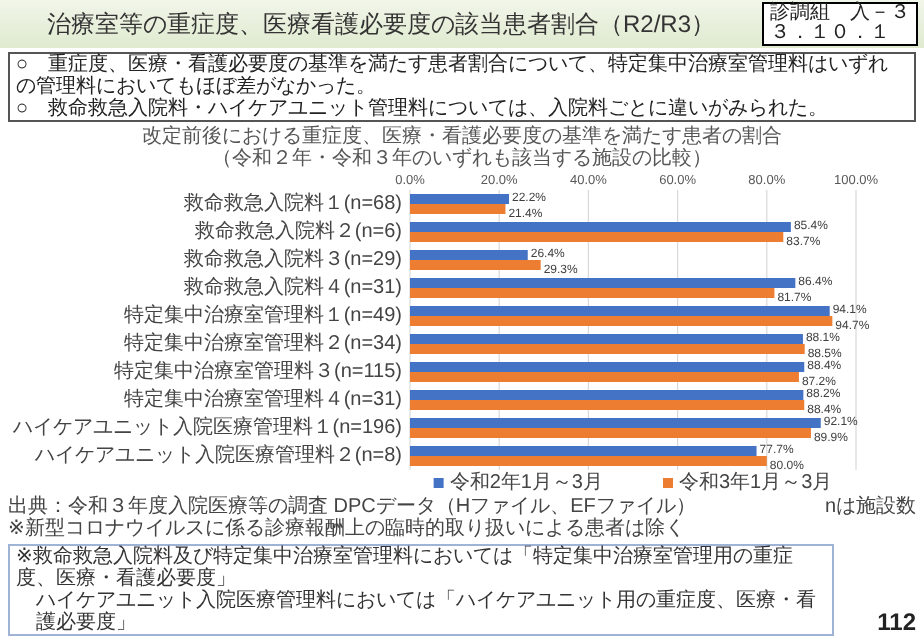  What do you see at coordinates (291, 203) in the screenshot?
I see `y-tick-label: 救命救急入院料１(n=68)` at bounding box center [291, 203].